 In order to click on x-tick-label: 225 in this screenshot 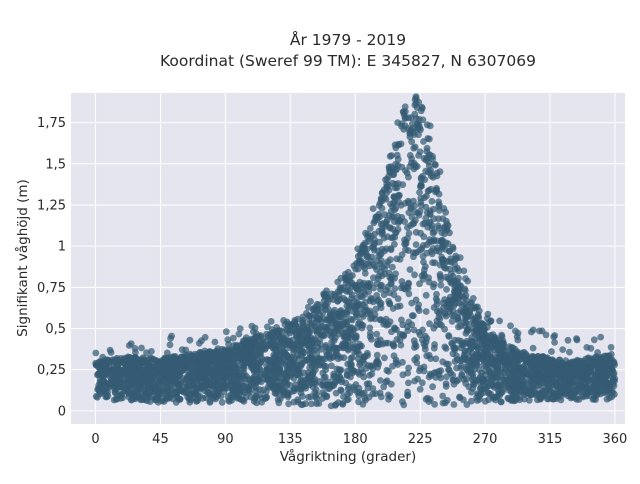, I will do `click(420, 439)`.